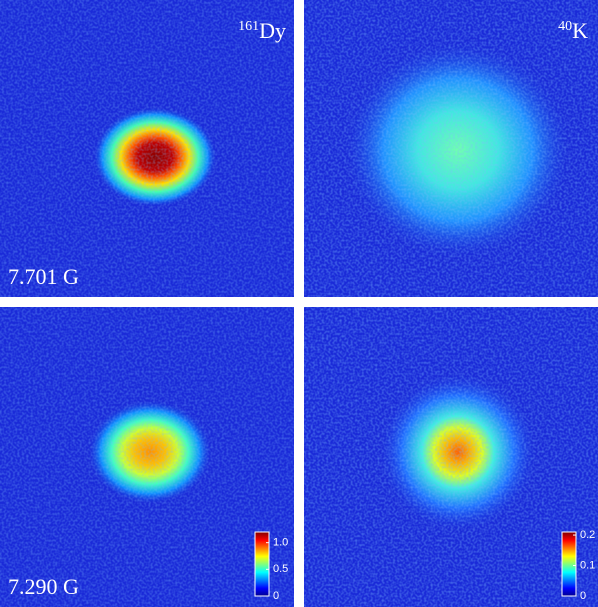  What do you see at coordinates (280, 543) in the screenshot?
I see `colorbar-tick-label: 1.0` at bounding box center [280, 543].